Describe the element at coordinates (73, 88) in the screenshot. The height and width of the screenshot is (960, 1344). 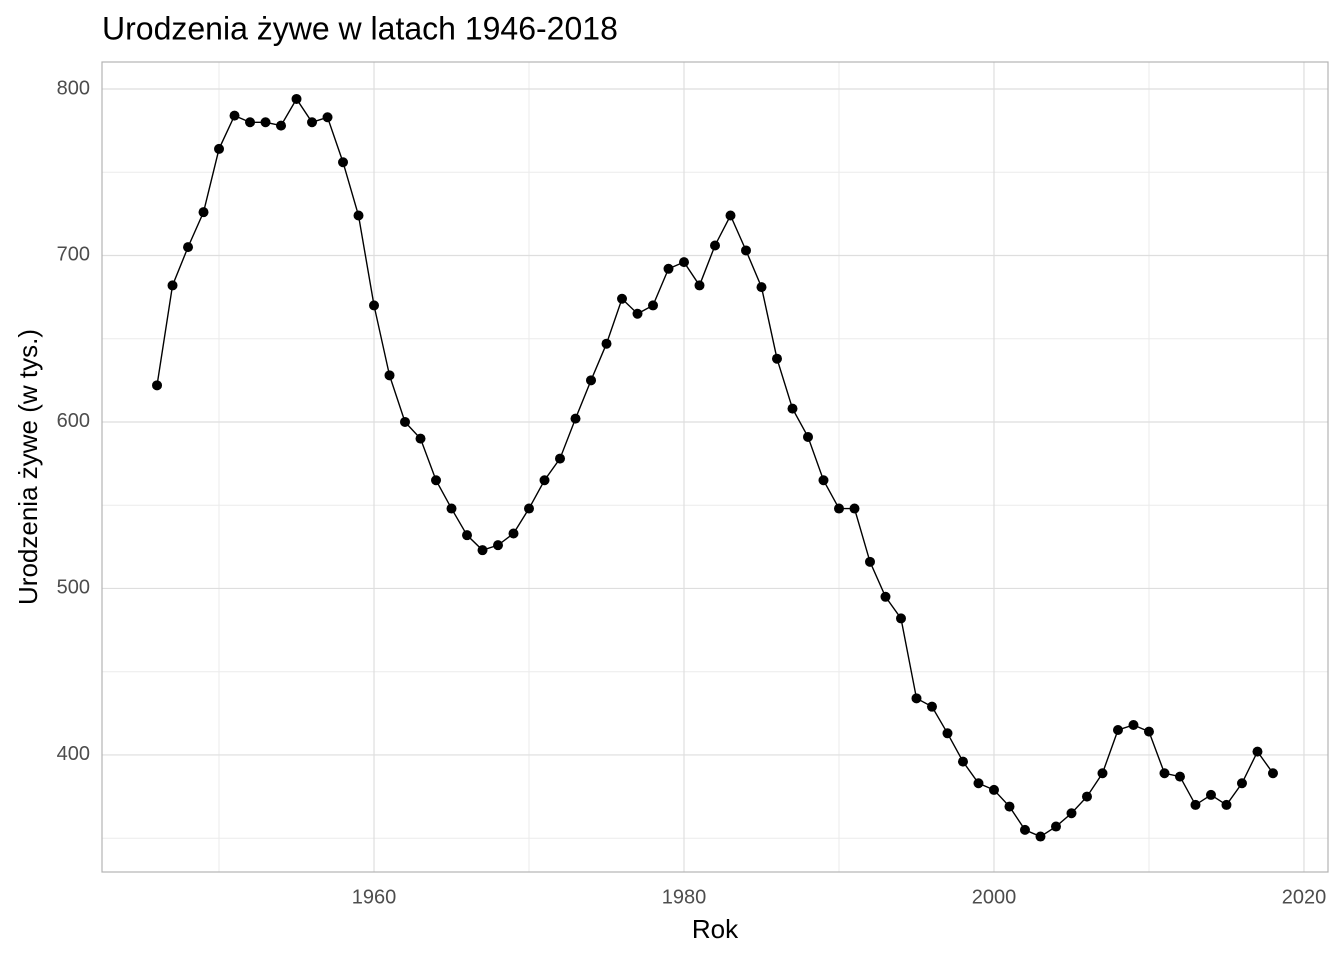
I see `y-tick-label: 800` at that location.